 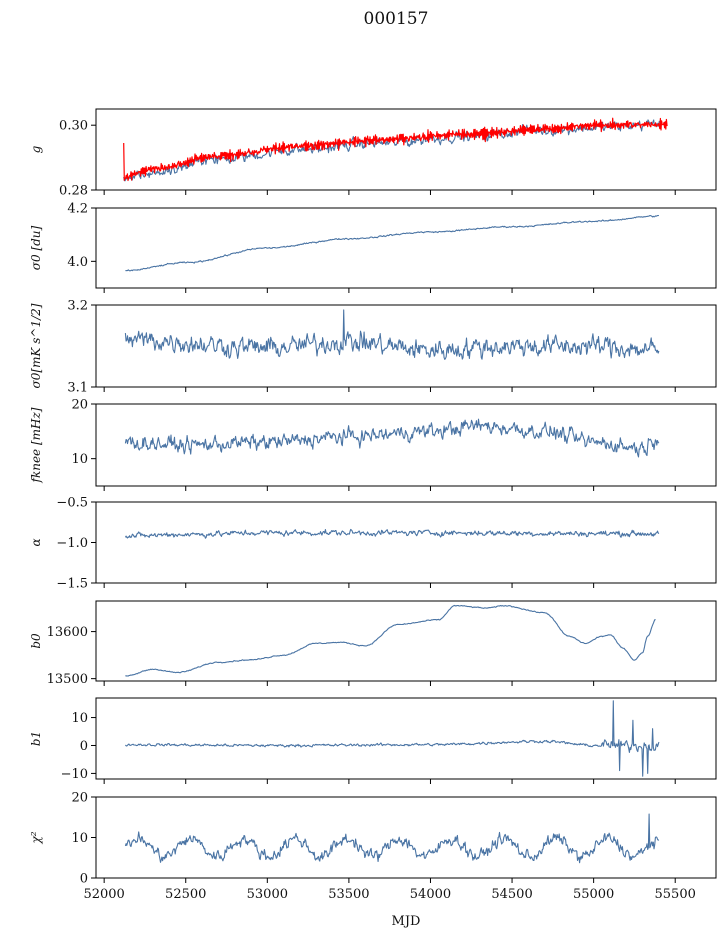 I want to click on x-tick-label: 53500, so click(x=348, y=894).